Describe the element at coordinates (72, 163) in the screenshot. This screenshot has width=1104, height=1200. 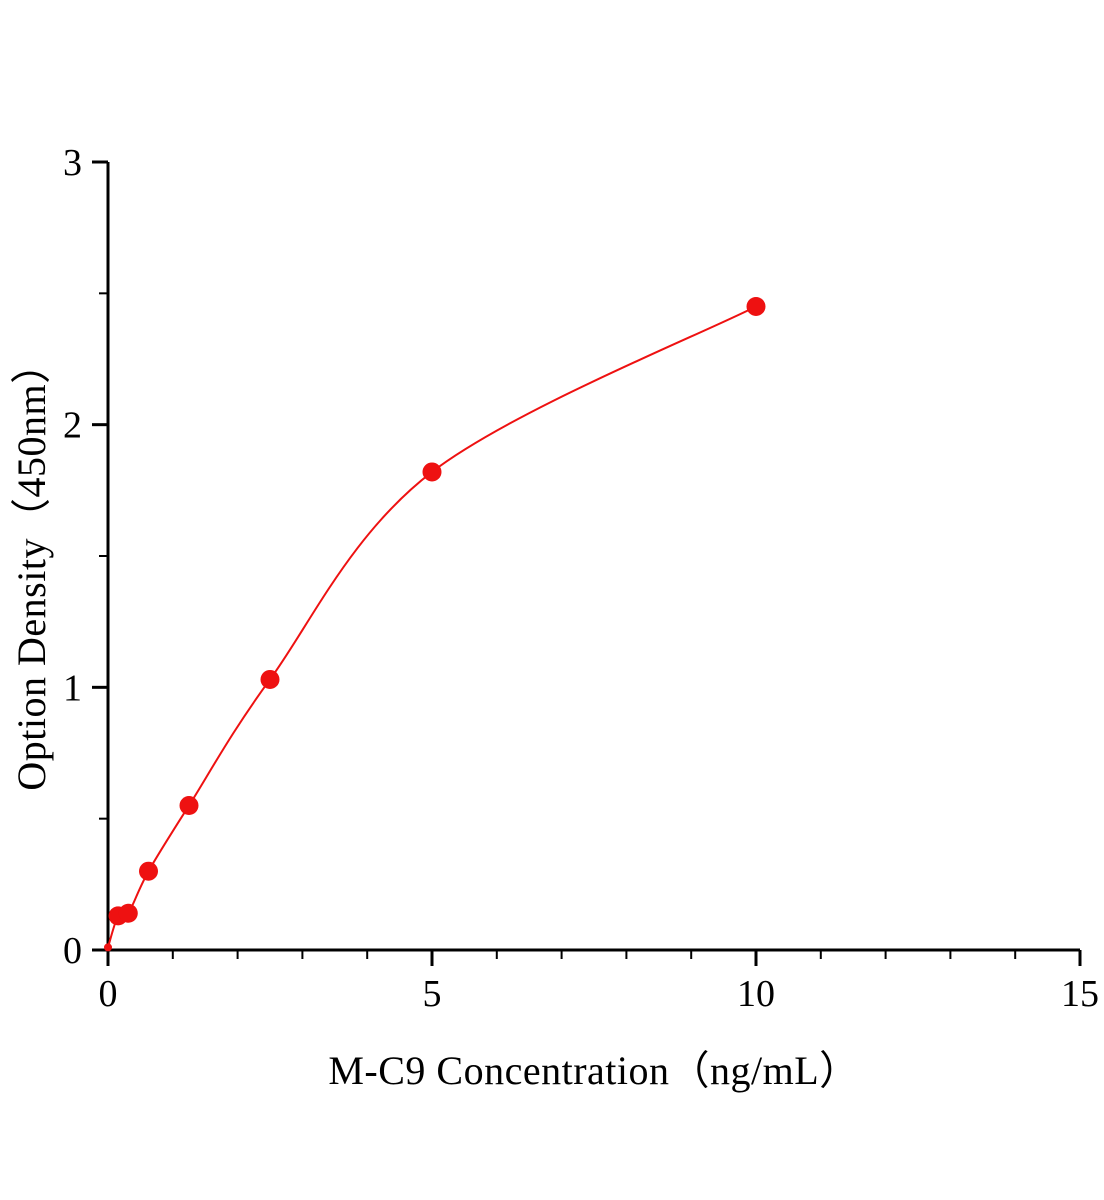
I see `y-tick-label: 3` at that location.